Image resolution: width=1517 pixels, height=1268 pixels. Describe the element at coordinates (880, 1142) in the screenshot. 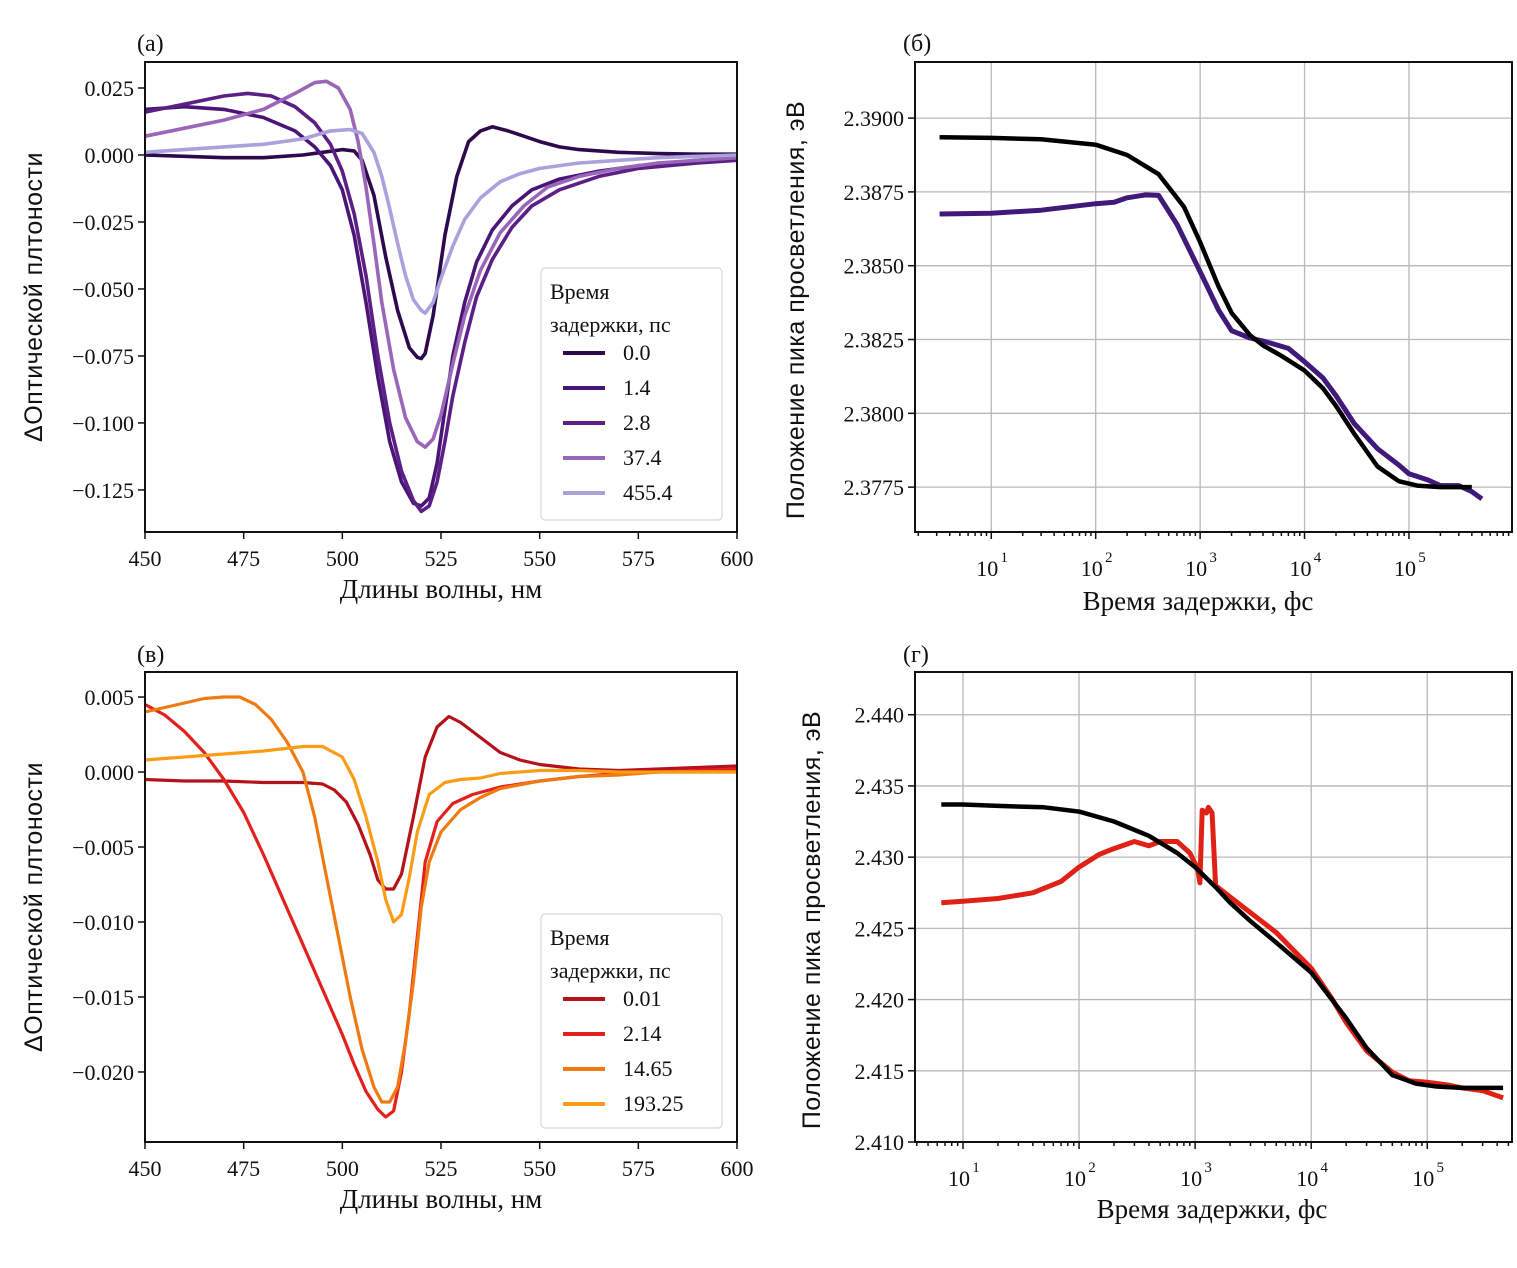

I see `y-tick-label: 2.410` at that location.